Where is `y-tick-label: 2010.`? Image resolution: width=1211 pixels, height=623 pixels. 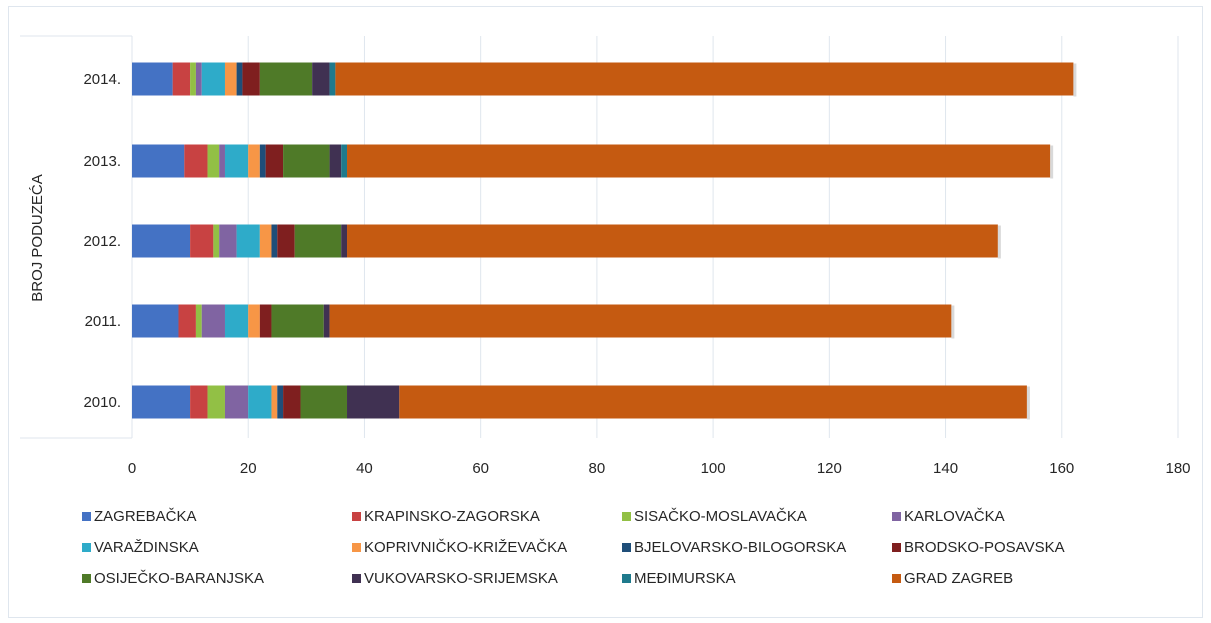 y-tick-label: 2010. is located at coordinates (102, 402).